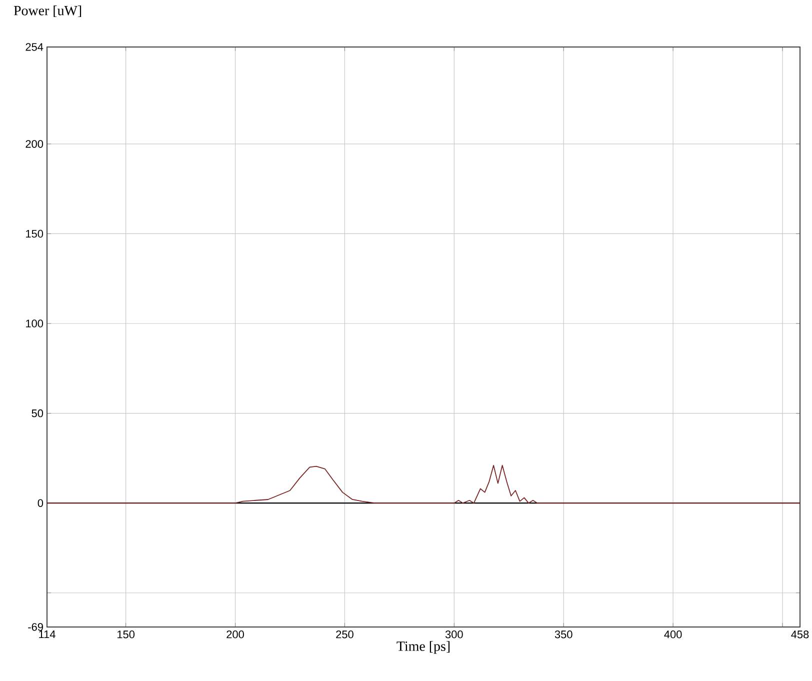 Image resolution: width=812 pixels, height=681 pixels. I want to click on y-tick-label: 50, so click(38, 413).